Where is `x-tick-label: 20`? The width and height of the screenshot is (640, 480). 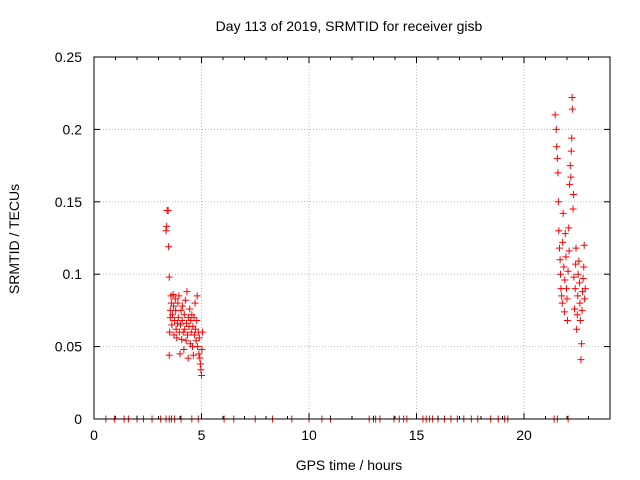
x-tick-label: 20 is located at coordinates (524, 435).